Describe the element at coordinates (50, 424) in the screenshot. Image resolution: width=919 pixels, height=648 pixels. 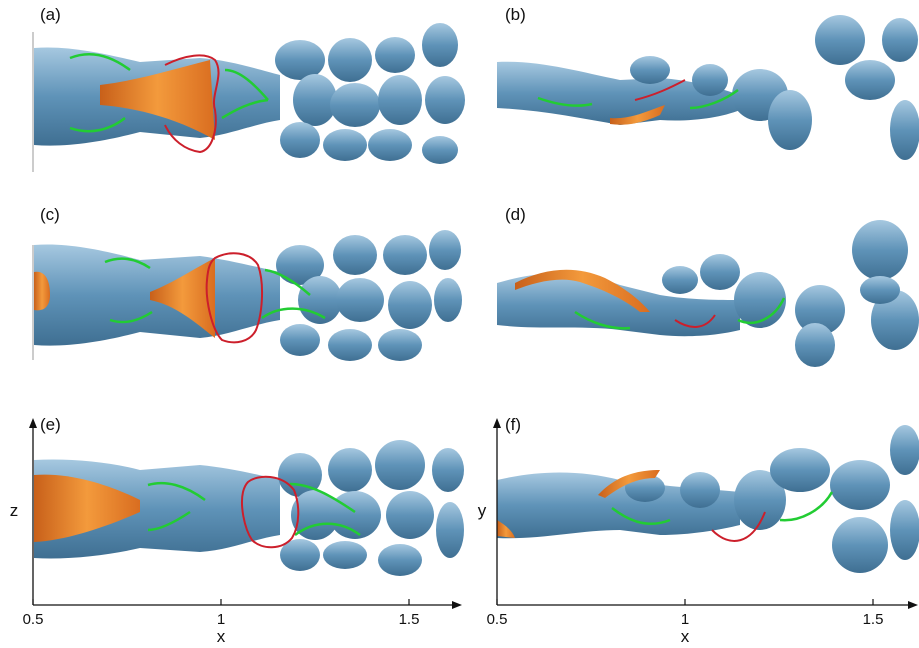
I see `panel-label: (e)` at that location.